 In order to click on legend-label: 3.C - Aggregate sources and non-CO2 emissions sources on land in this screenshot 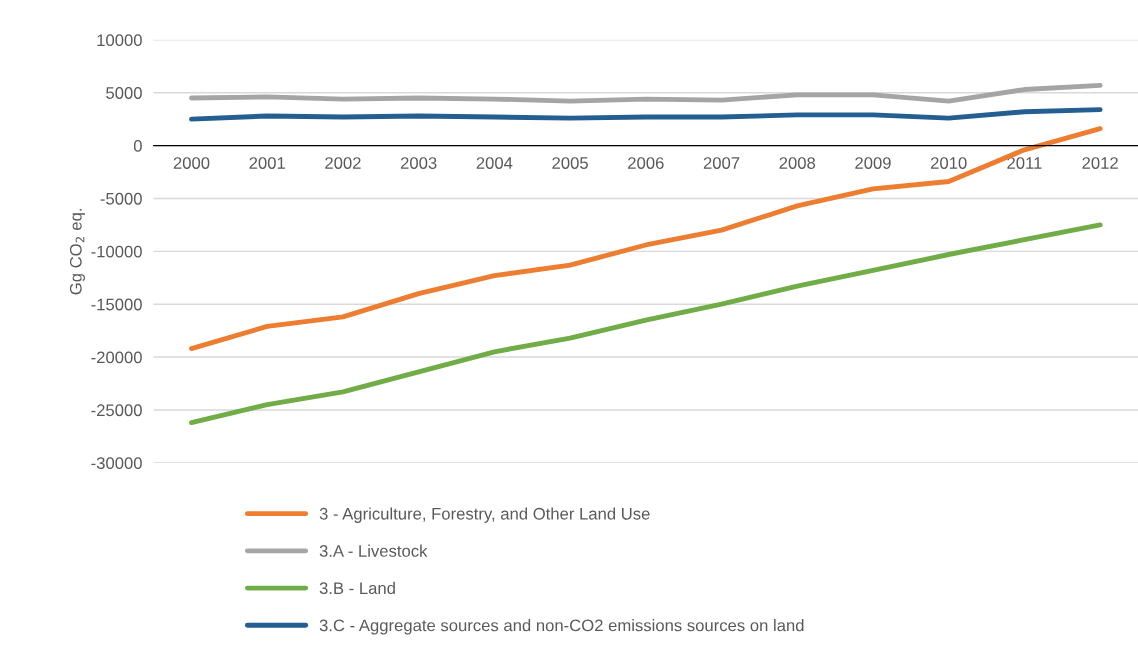, I will do `click(561, 627)`.